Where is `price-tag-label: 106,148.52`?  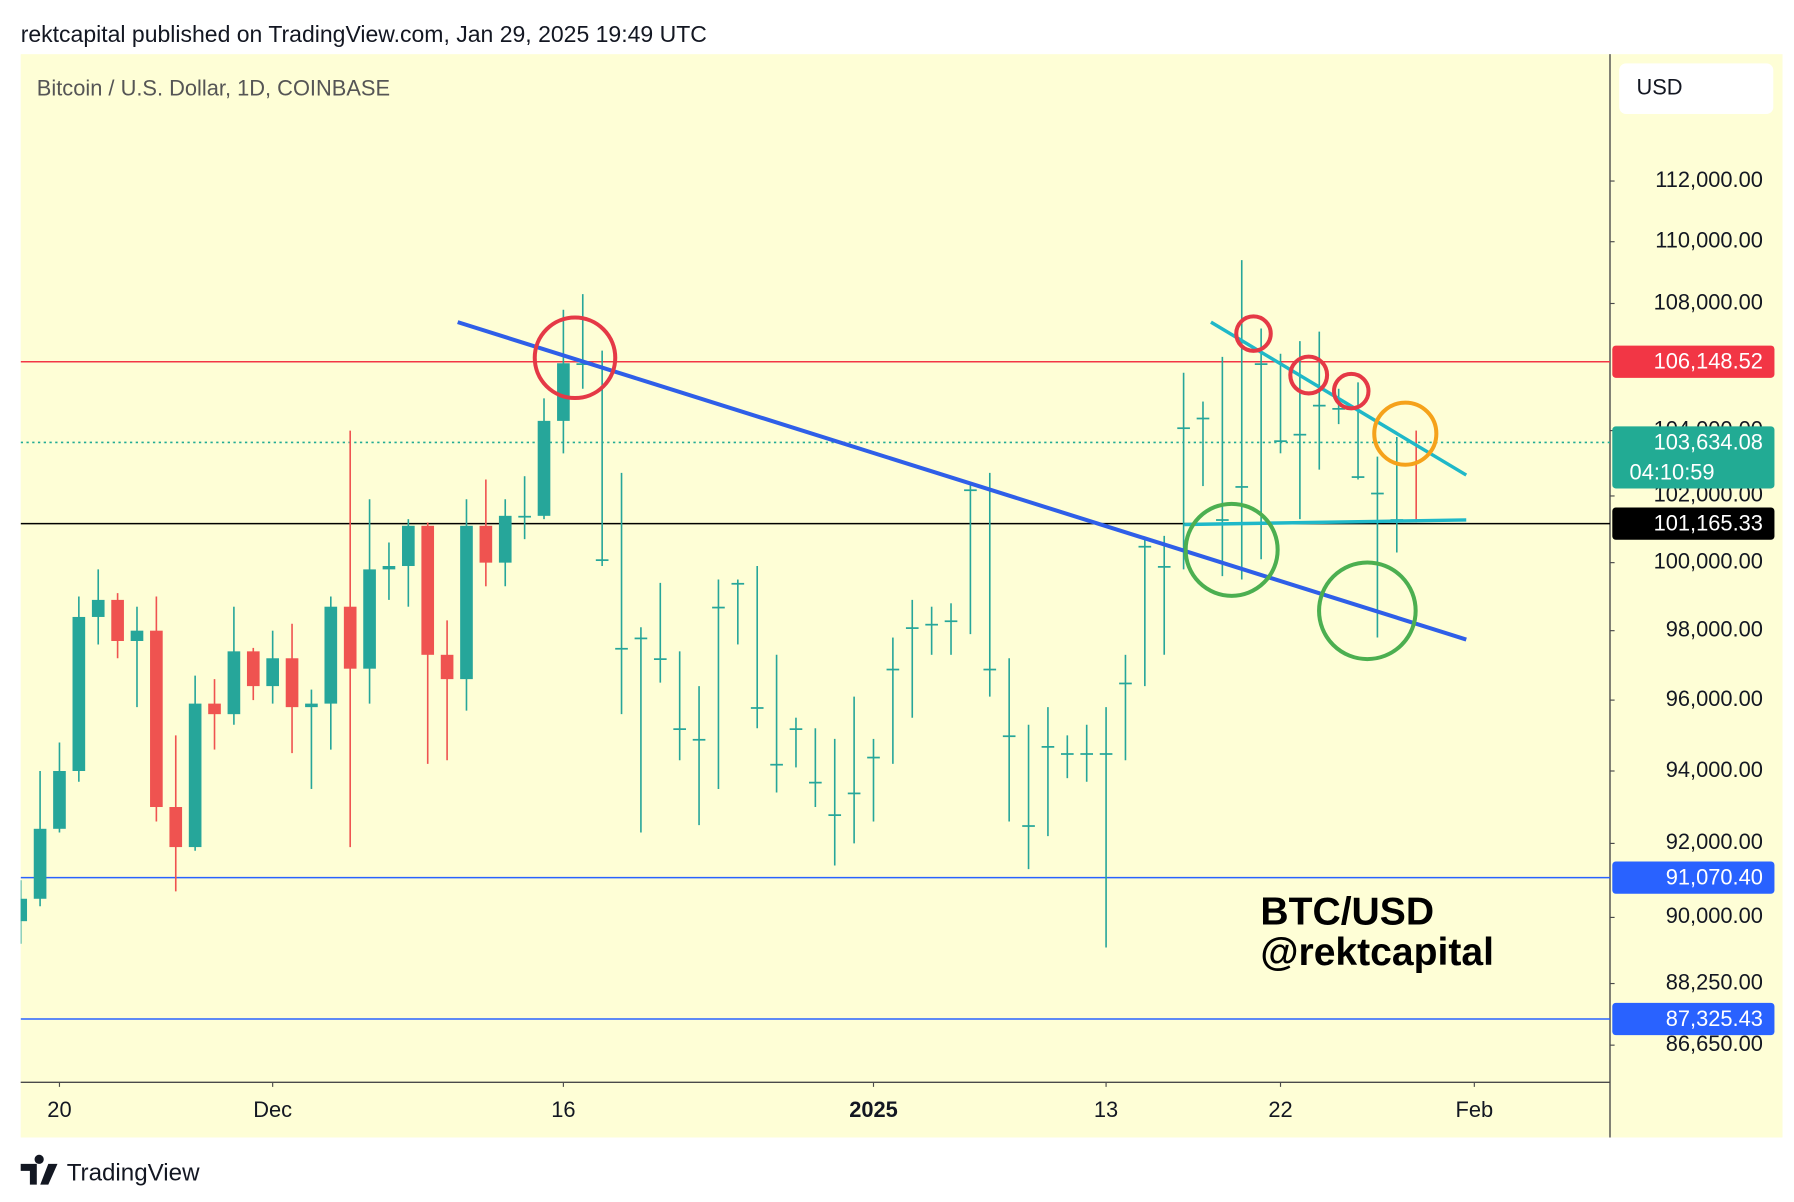 price-tag-label: 106,148.52 is located at coordinates (1708, 361).